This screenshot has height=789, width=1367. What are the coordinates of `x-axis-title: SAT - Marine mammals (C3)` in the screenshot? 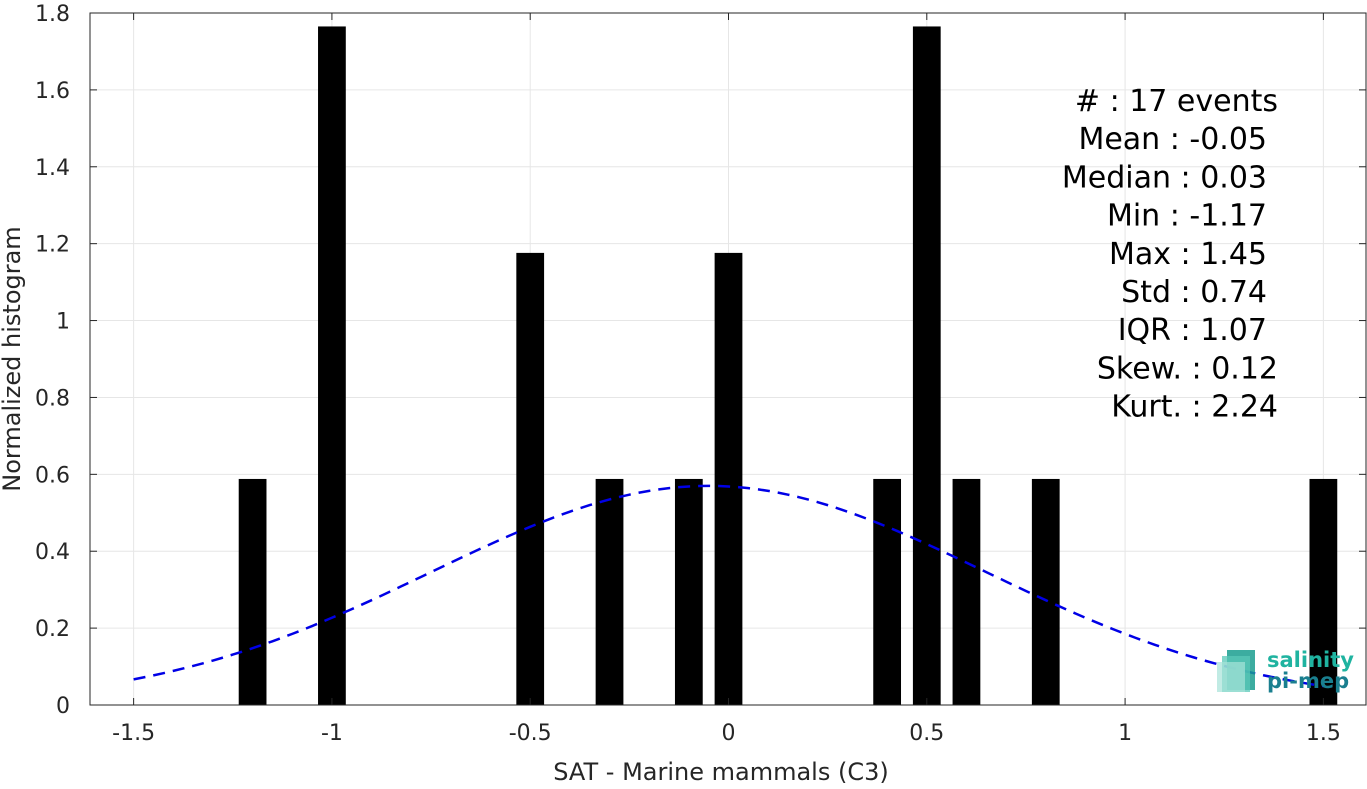 It's located at (720, 771).